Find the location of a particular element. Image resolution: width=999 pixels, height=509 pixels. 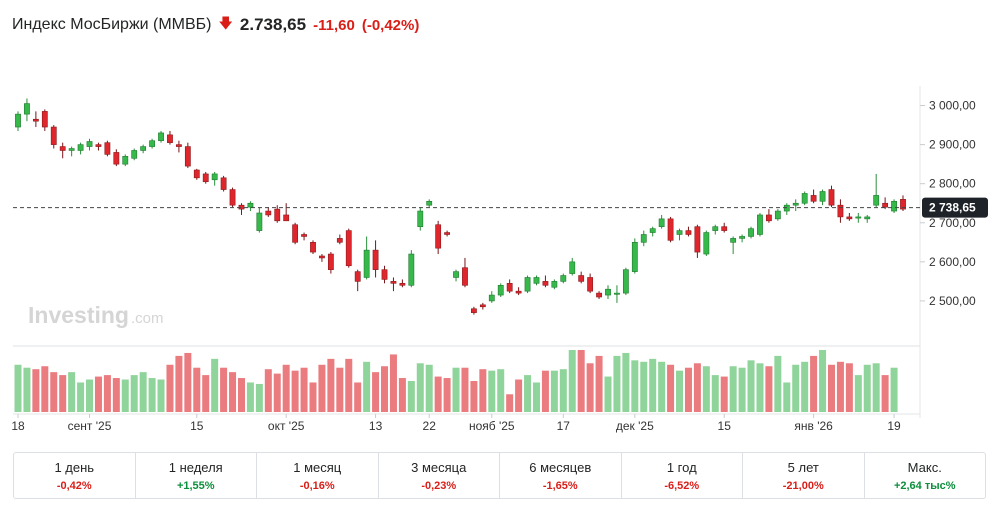

x-tick-label: сент '25 is located at coordinates (90, 426).